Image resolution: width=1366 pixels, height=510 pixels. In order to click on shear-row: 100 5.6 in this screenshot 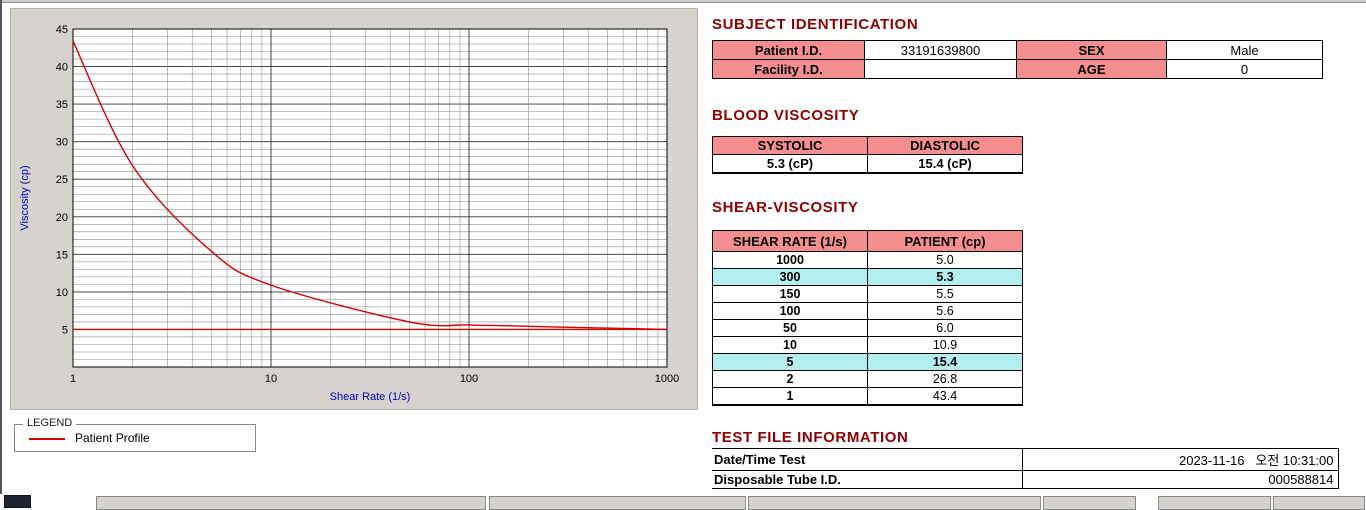, I will do `click(867, 311)`.